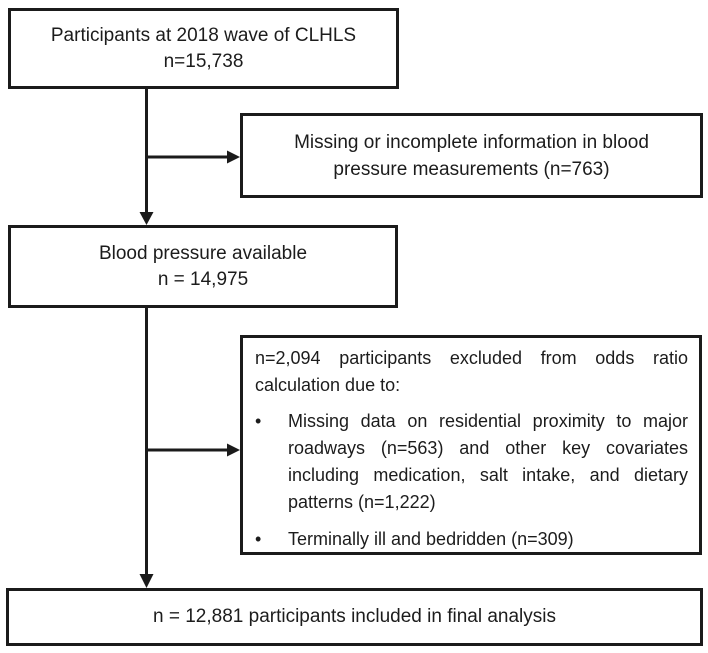  I want to click on participants-2018-count: n=15,738, so click(203, 61).